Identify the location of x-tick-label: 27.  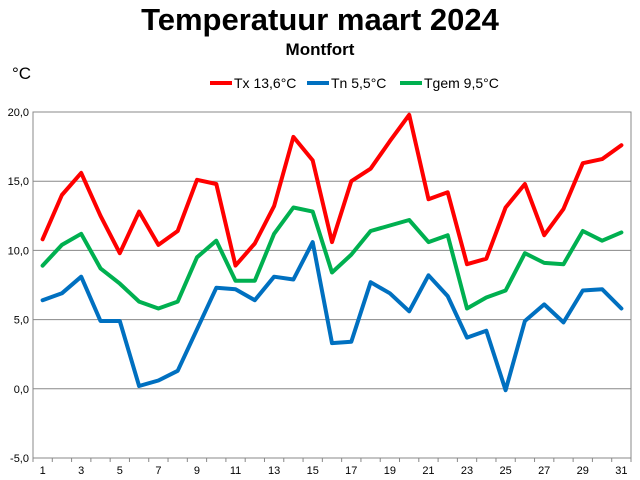
(544, 471).